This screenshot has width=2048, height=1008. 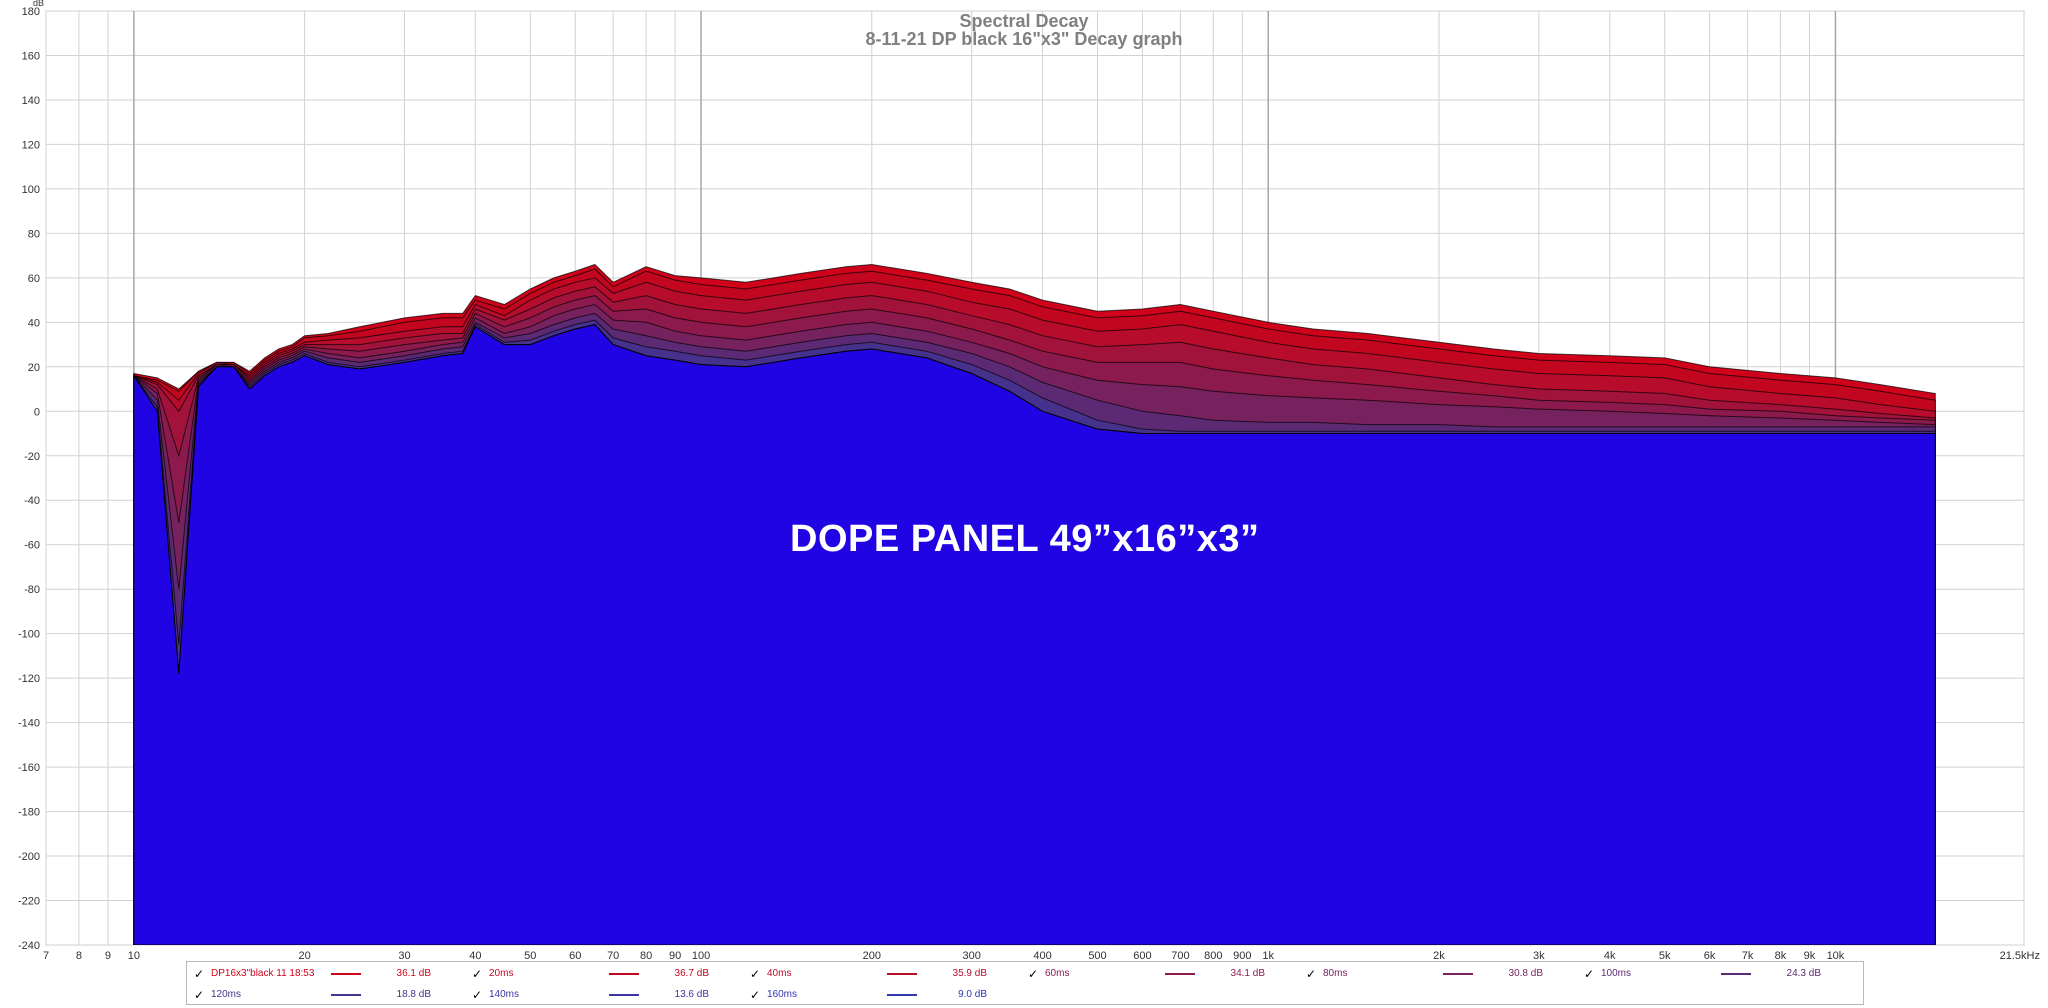 I want to click on x-tick-label: 9, so click(x=108, y=956).